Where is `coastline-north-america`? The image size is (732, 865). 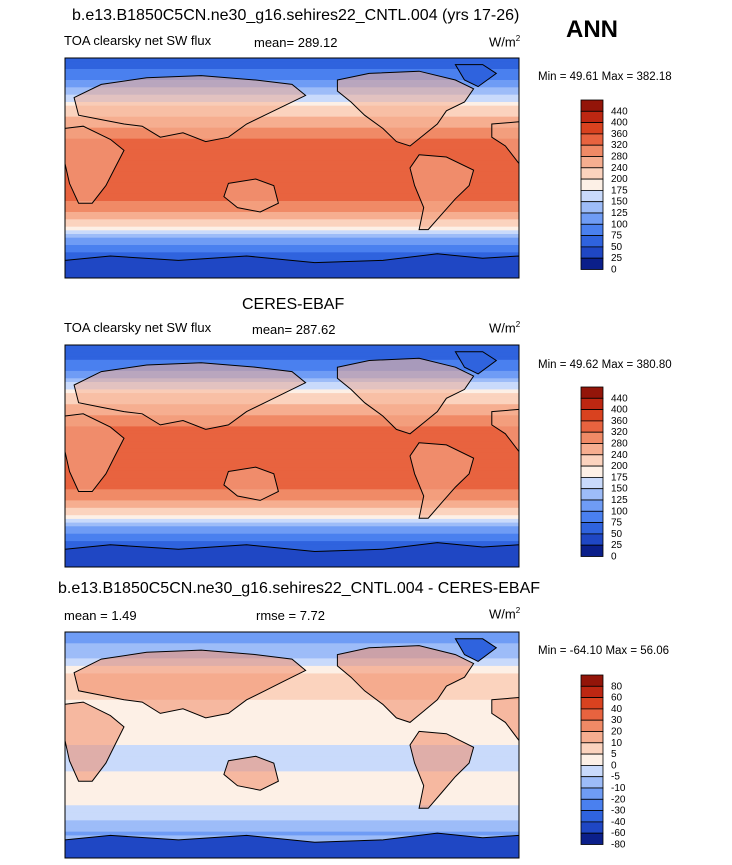 coastline-north-america is located at coordinates (405, 684).